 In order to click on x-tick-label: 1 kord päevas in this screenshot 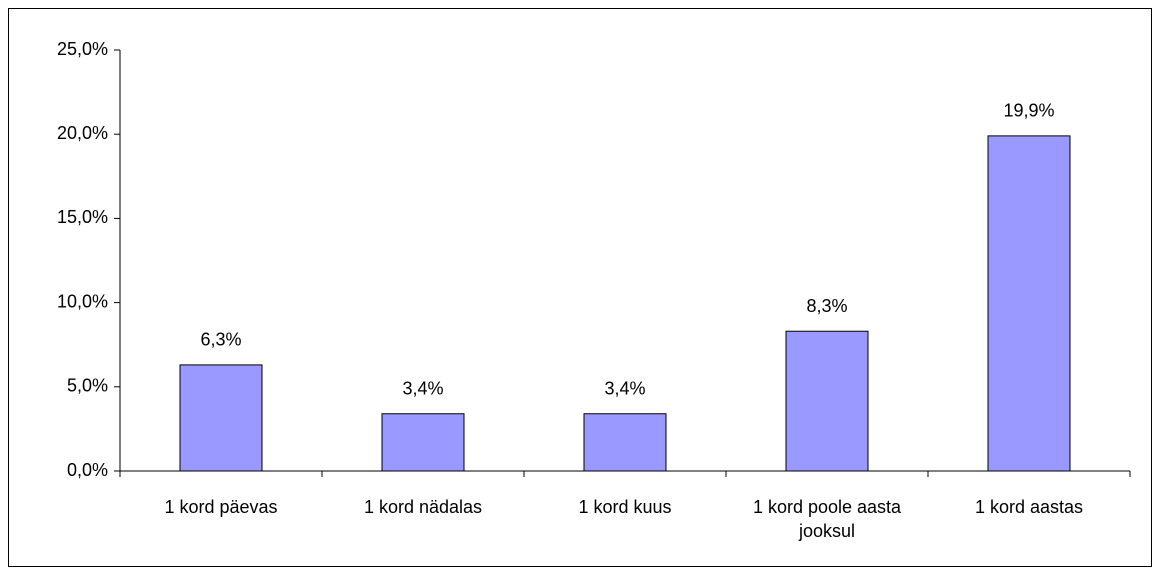, I will do `click(221, 507)`.